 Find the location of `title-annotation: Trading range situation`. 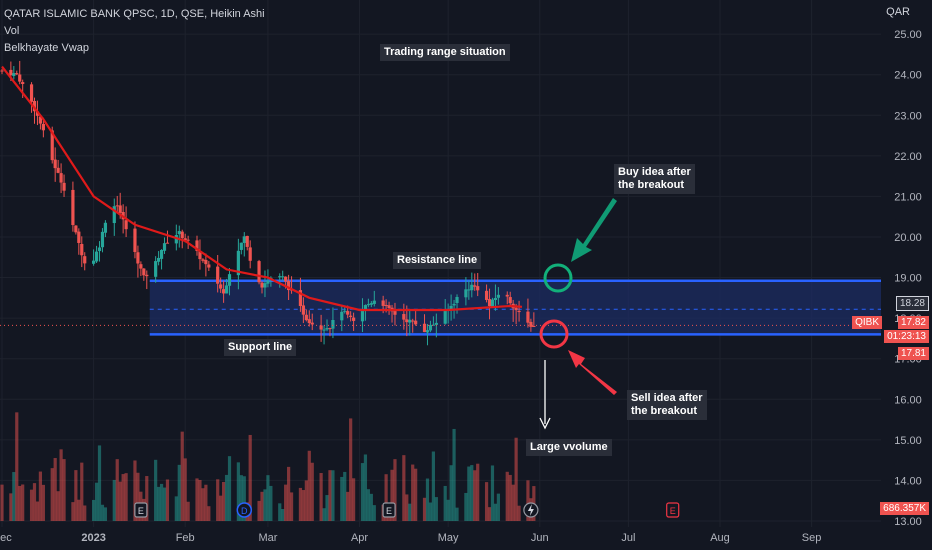

title-annotation: Trading range situation is located at coordinates (445, 52).